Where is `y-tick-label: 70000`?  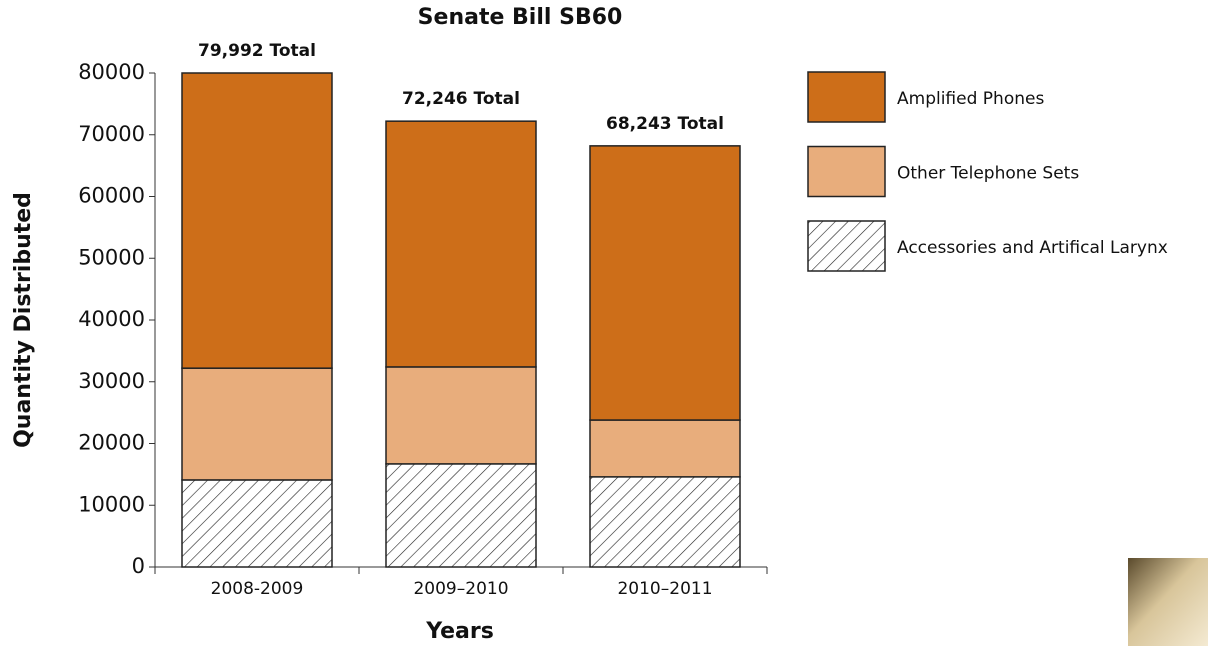 y-tick-label: 70000 is located at coordinates (111, 134).